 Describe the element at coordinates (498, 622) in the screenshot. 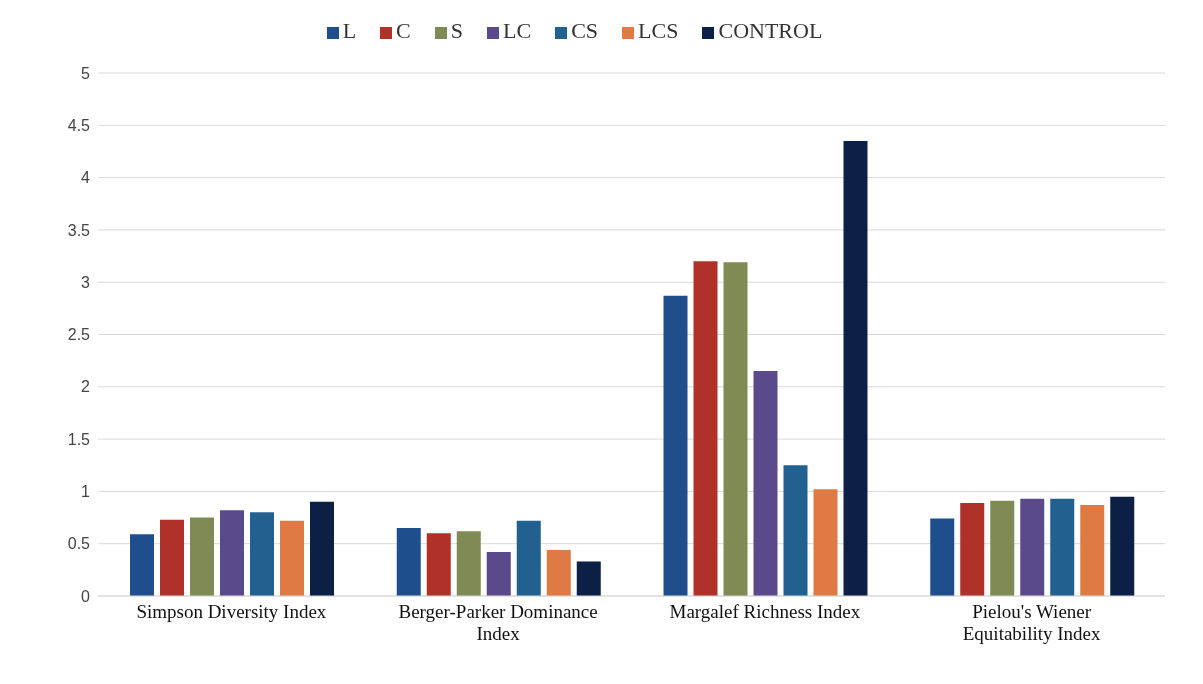

I see `x-tick-label: Berger-Parker Dominance Index` at that location.